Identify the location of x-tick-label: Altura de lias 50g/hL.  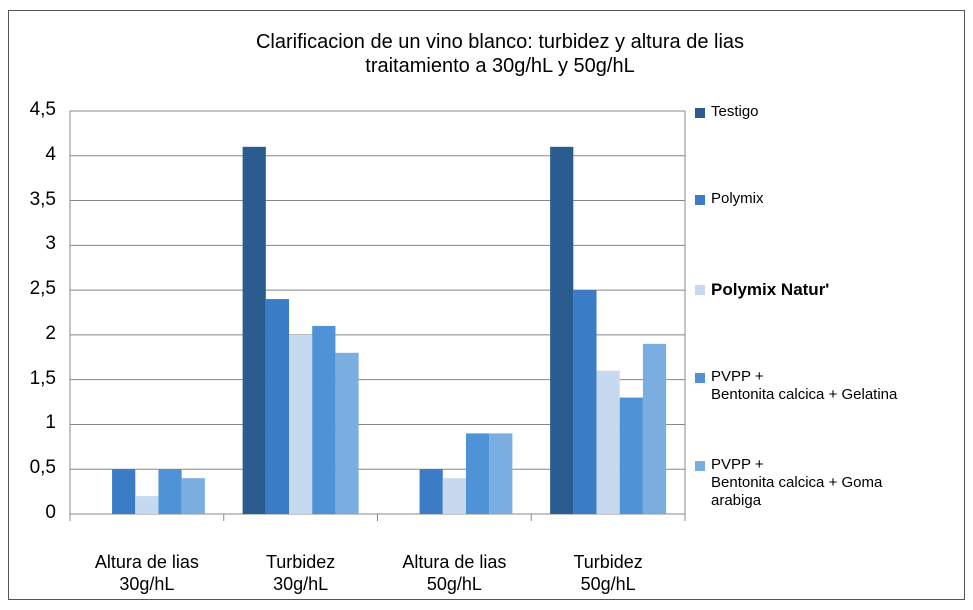
(454, 573).